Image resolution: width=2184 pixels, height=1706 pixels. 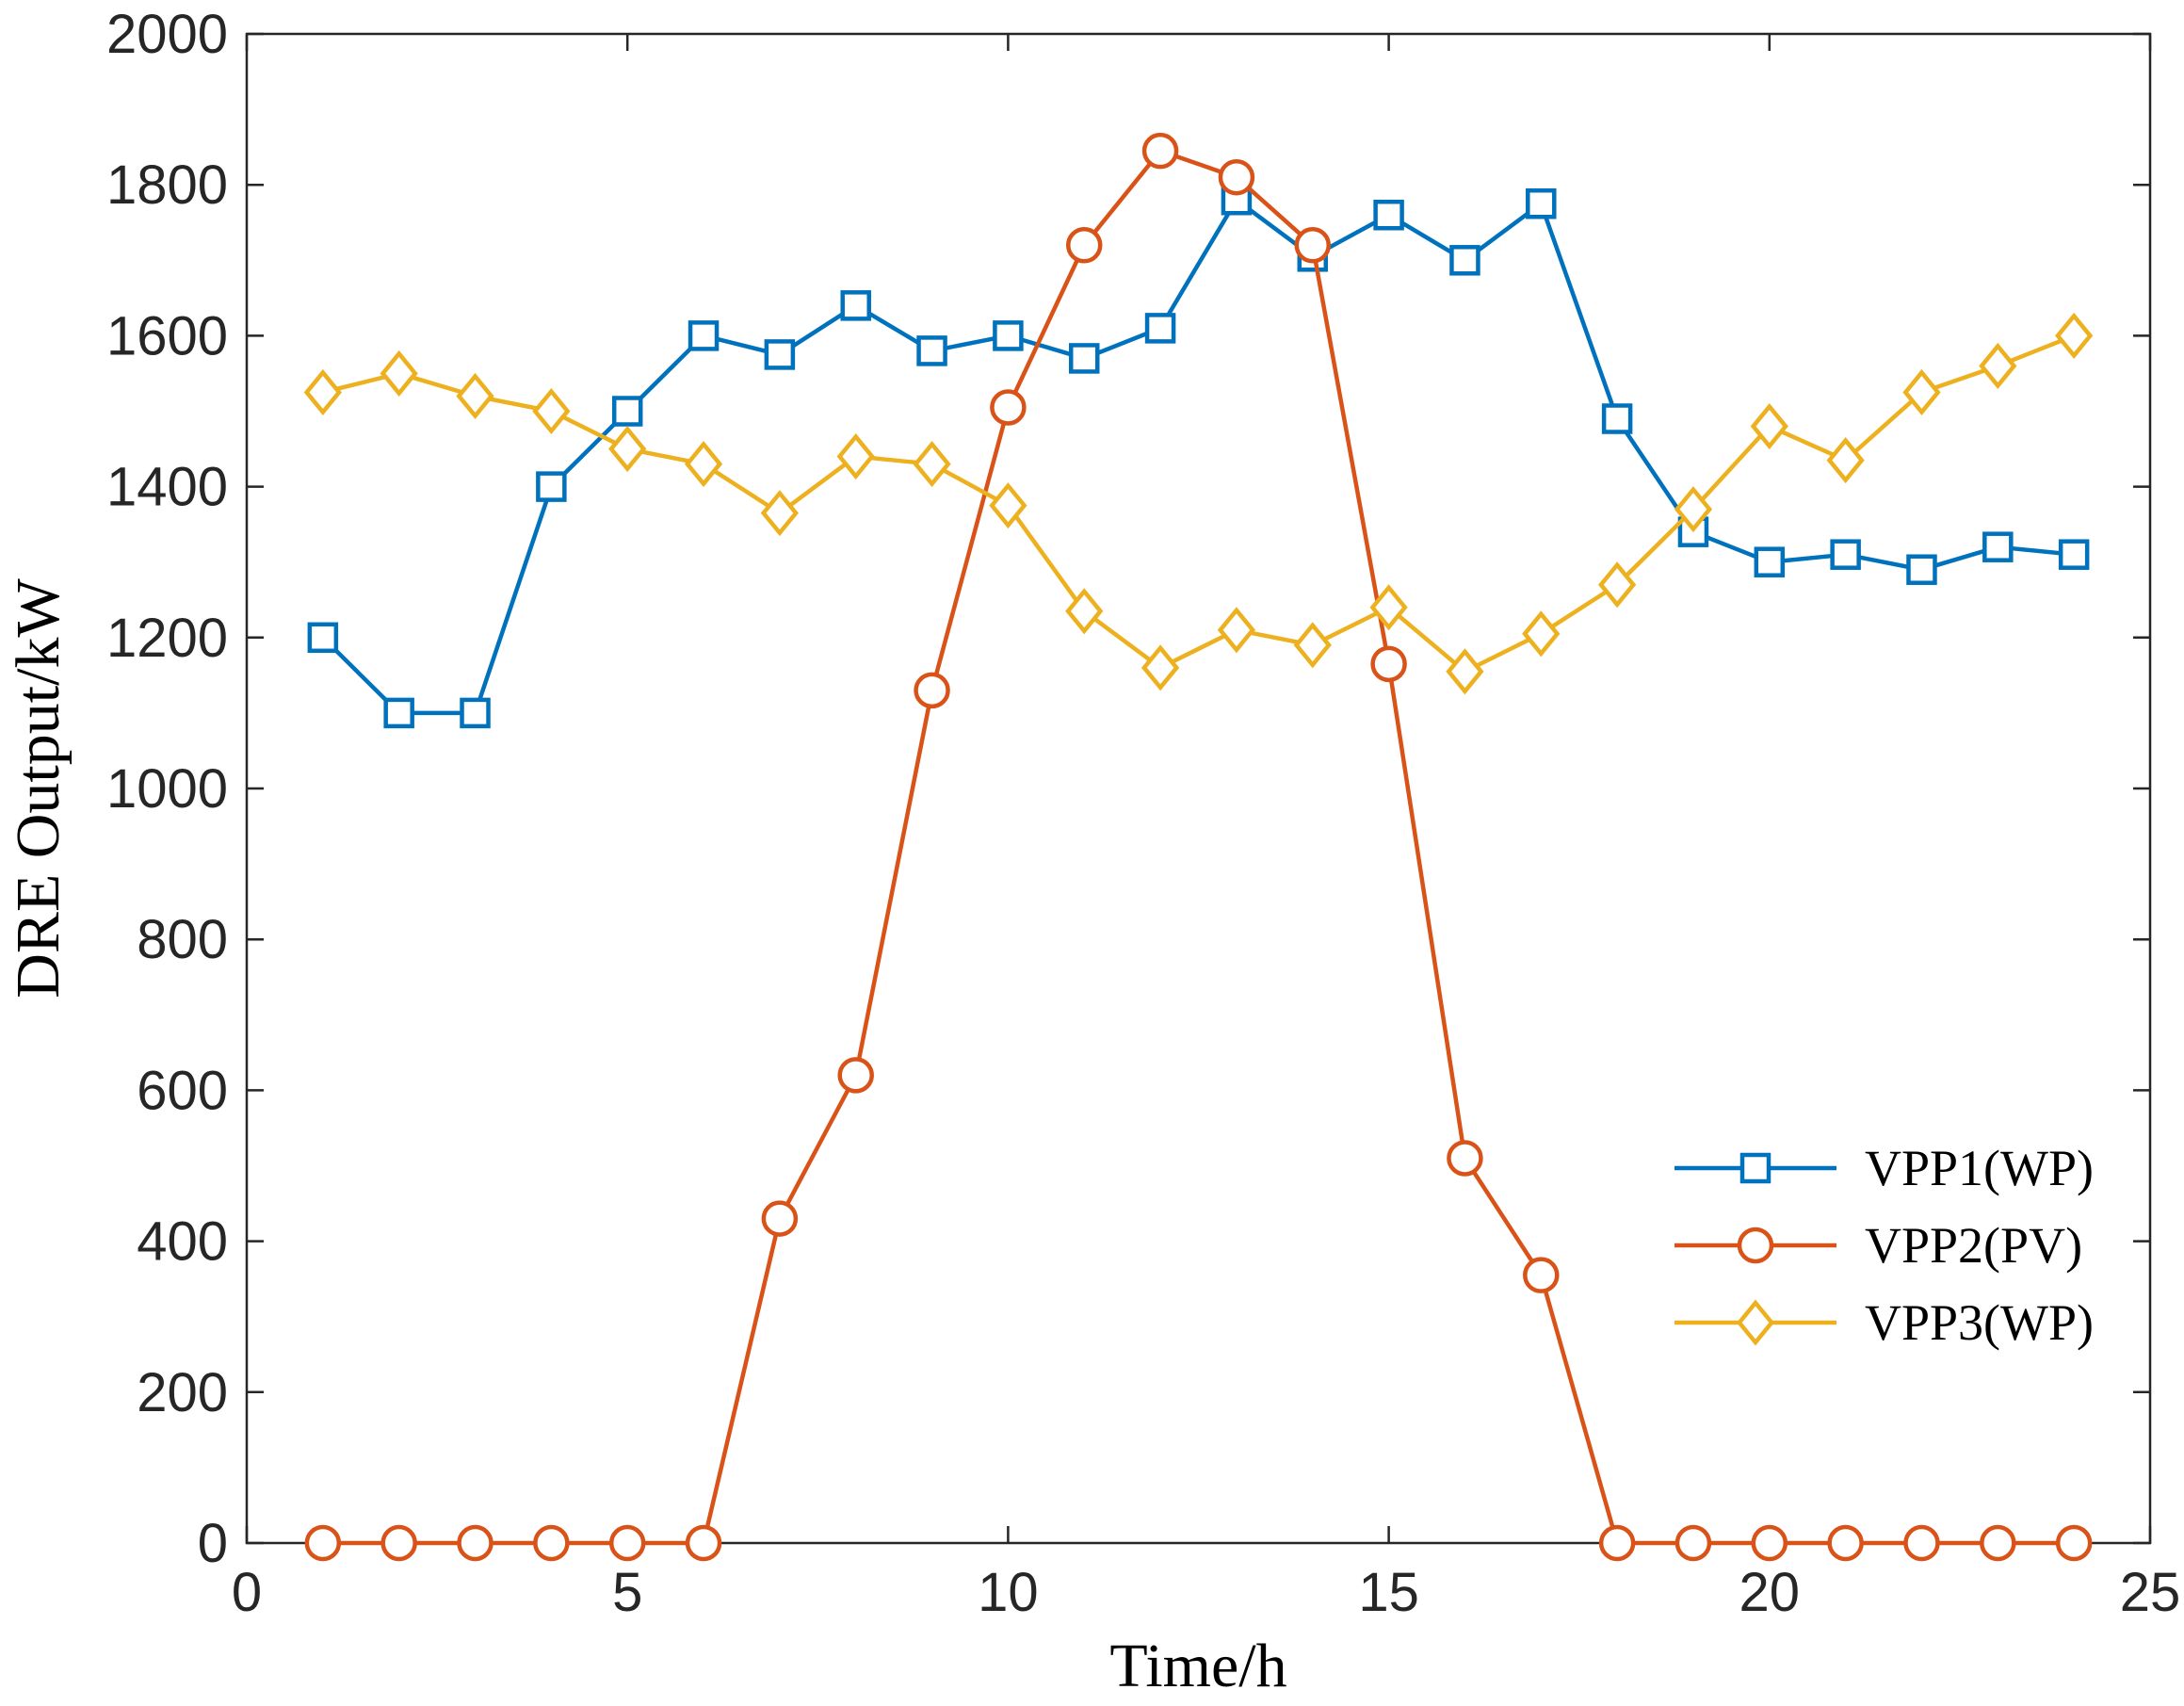 I want to click on y-tick-label: 200, so click(x=182, y=1392).